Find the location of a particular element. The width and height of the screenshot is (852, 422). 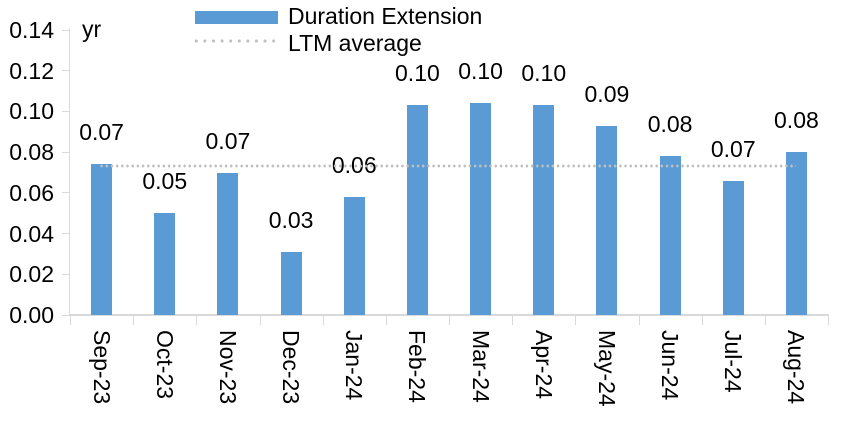

y-axis-tick-label: 0.02 is located at coordinates (31, 274).